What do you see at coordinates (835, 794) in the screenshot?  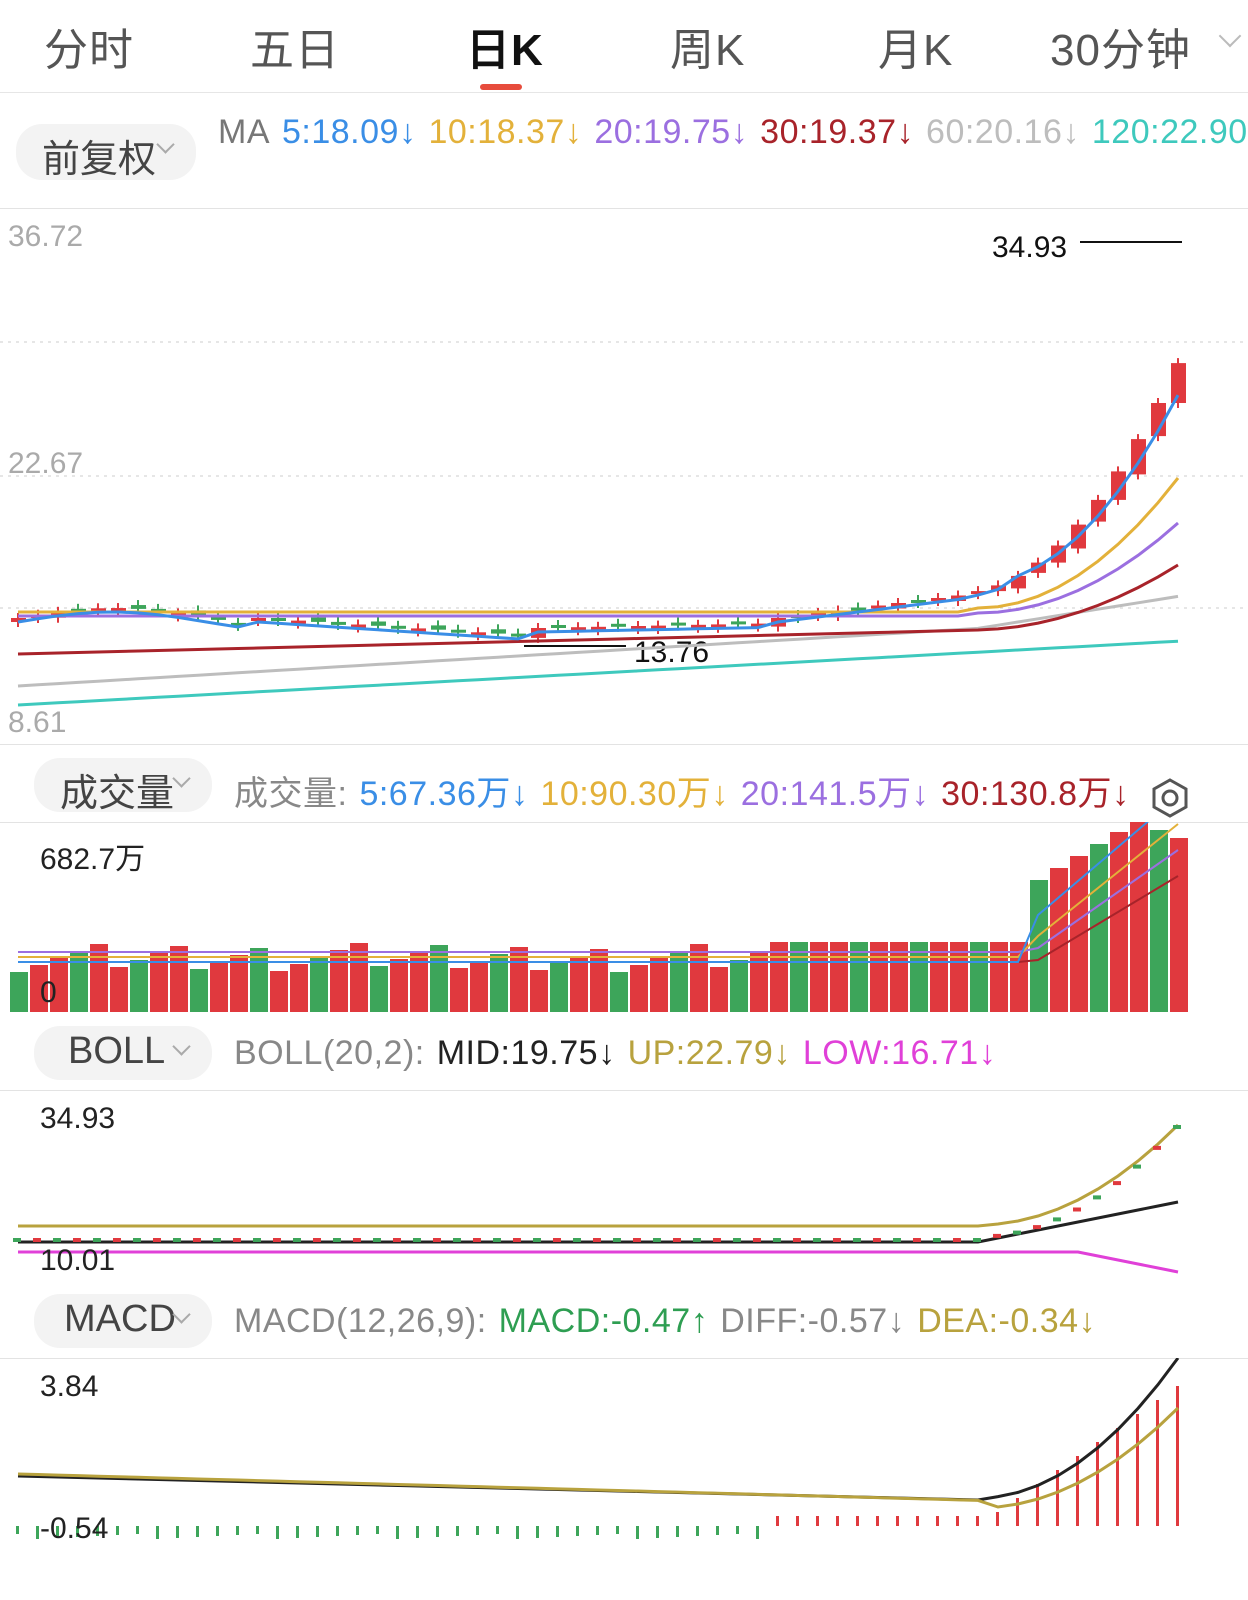 I see `volume-legend-item: 20:141.5万↓` at bounding box center [835, 794].